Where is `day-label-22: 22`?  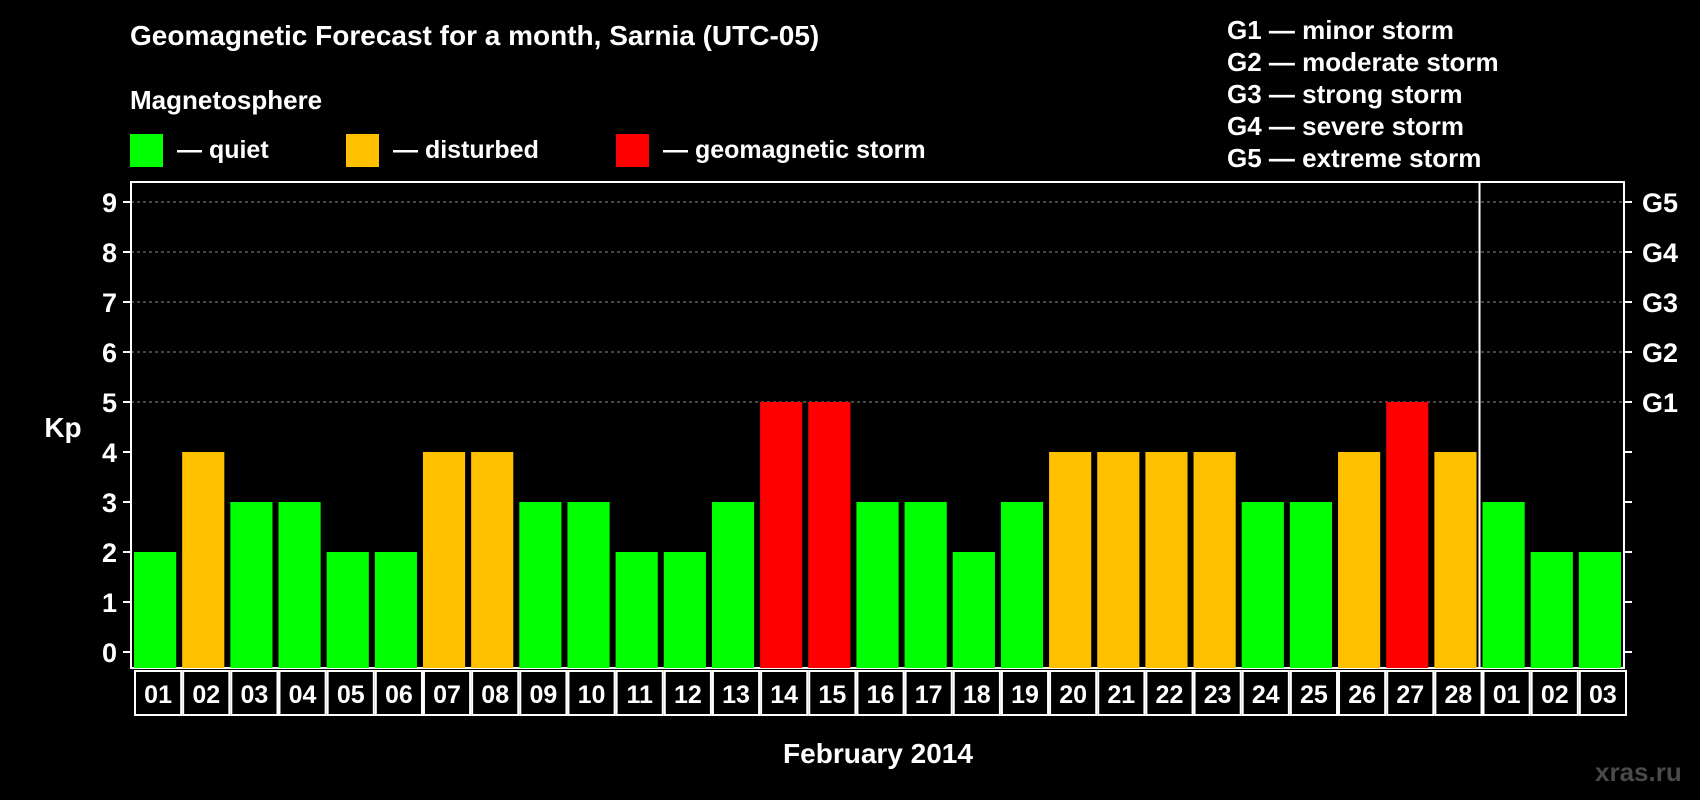
day-label-22: 22 is located at coordinates (1170, 695).